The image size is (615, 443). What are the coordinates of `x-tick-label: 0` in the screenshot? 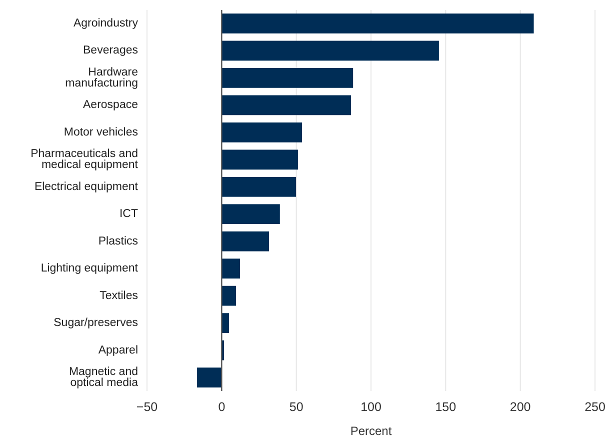 It's located at (222, 407).